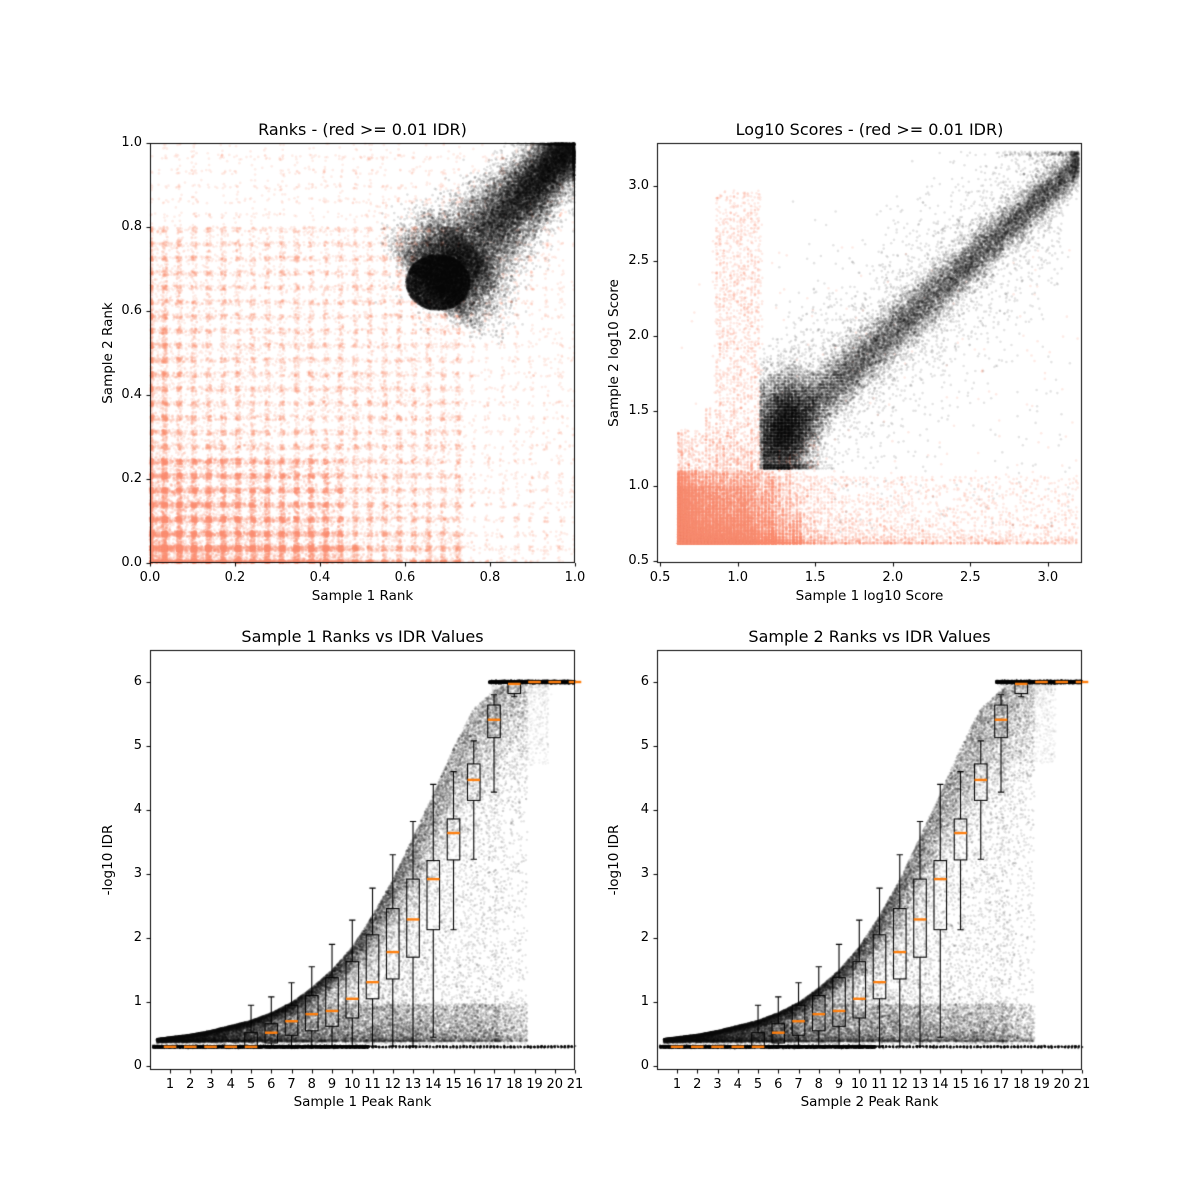 The image size is (1200, 1200). I want to click on subplot-title-log10-scores: Log10 Scores - (red >= 0.01 IDR), so click(869, 129).